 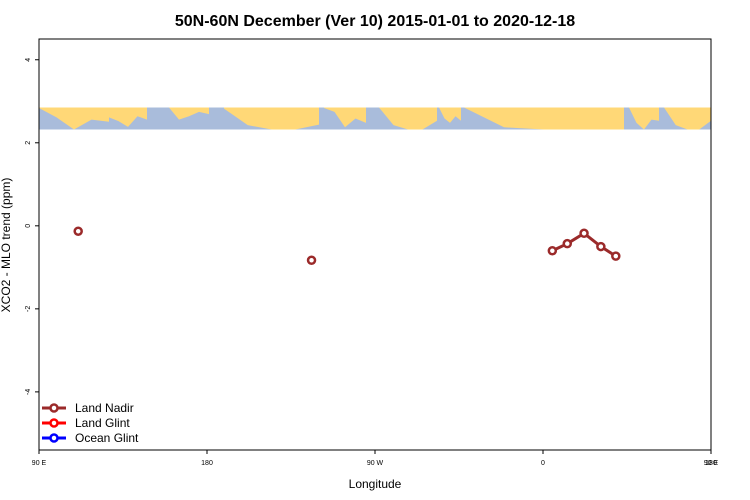 I want to click on y-tick-label: -4, so click(x=28, y=392).